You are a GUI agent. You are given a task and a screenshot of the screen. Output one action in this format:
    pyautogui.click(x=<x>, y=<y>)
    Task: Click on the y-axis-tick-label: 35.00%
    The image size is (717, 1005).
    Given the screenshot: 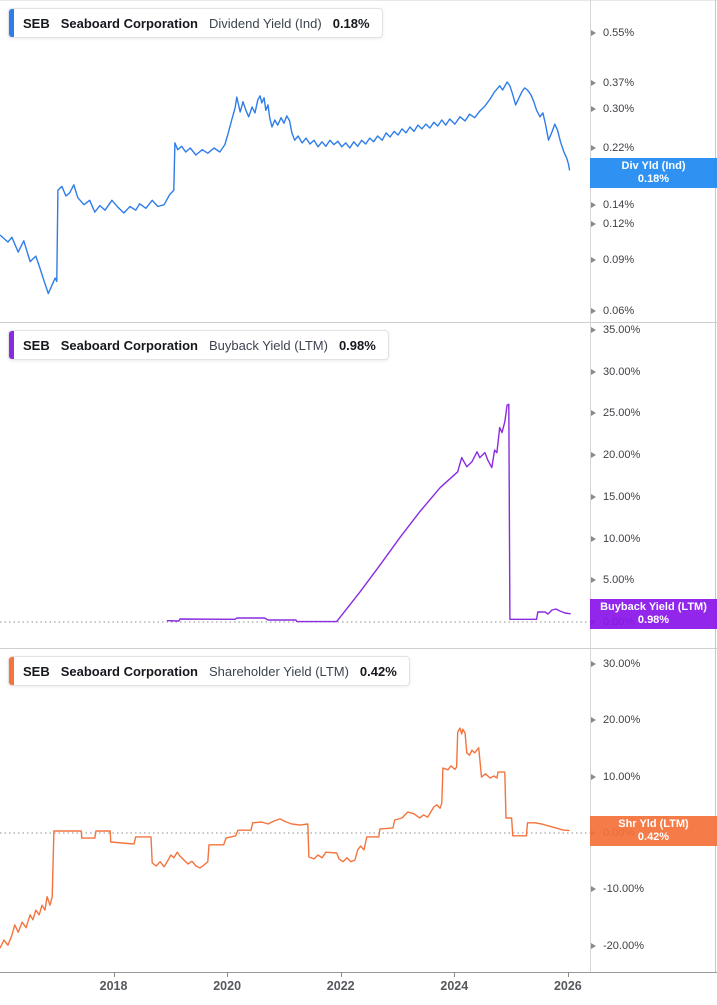 What is the action you would take?
    pyautogui.click(x=622, y=330)
    